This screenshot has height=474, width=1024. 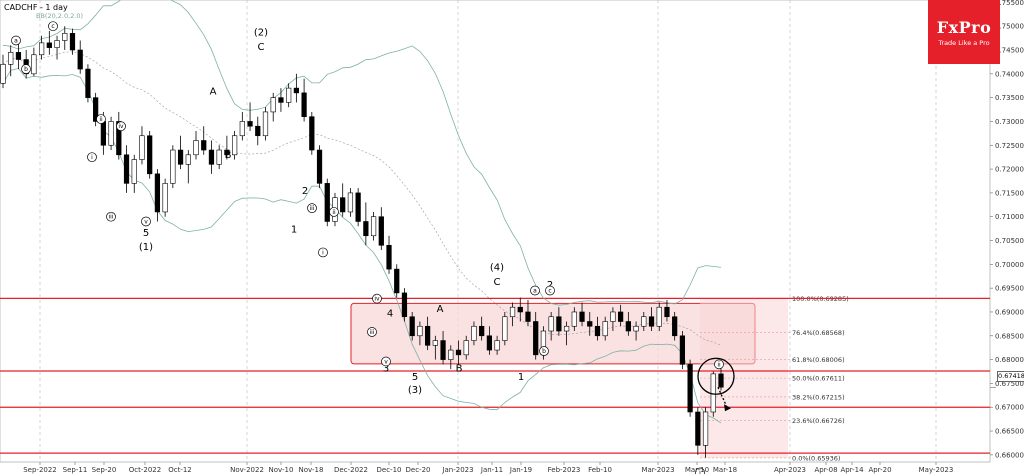 I want to click on wave-circle-label: c, so click(x=52, y=26).